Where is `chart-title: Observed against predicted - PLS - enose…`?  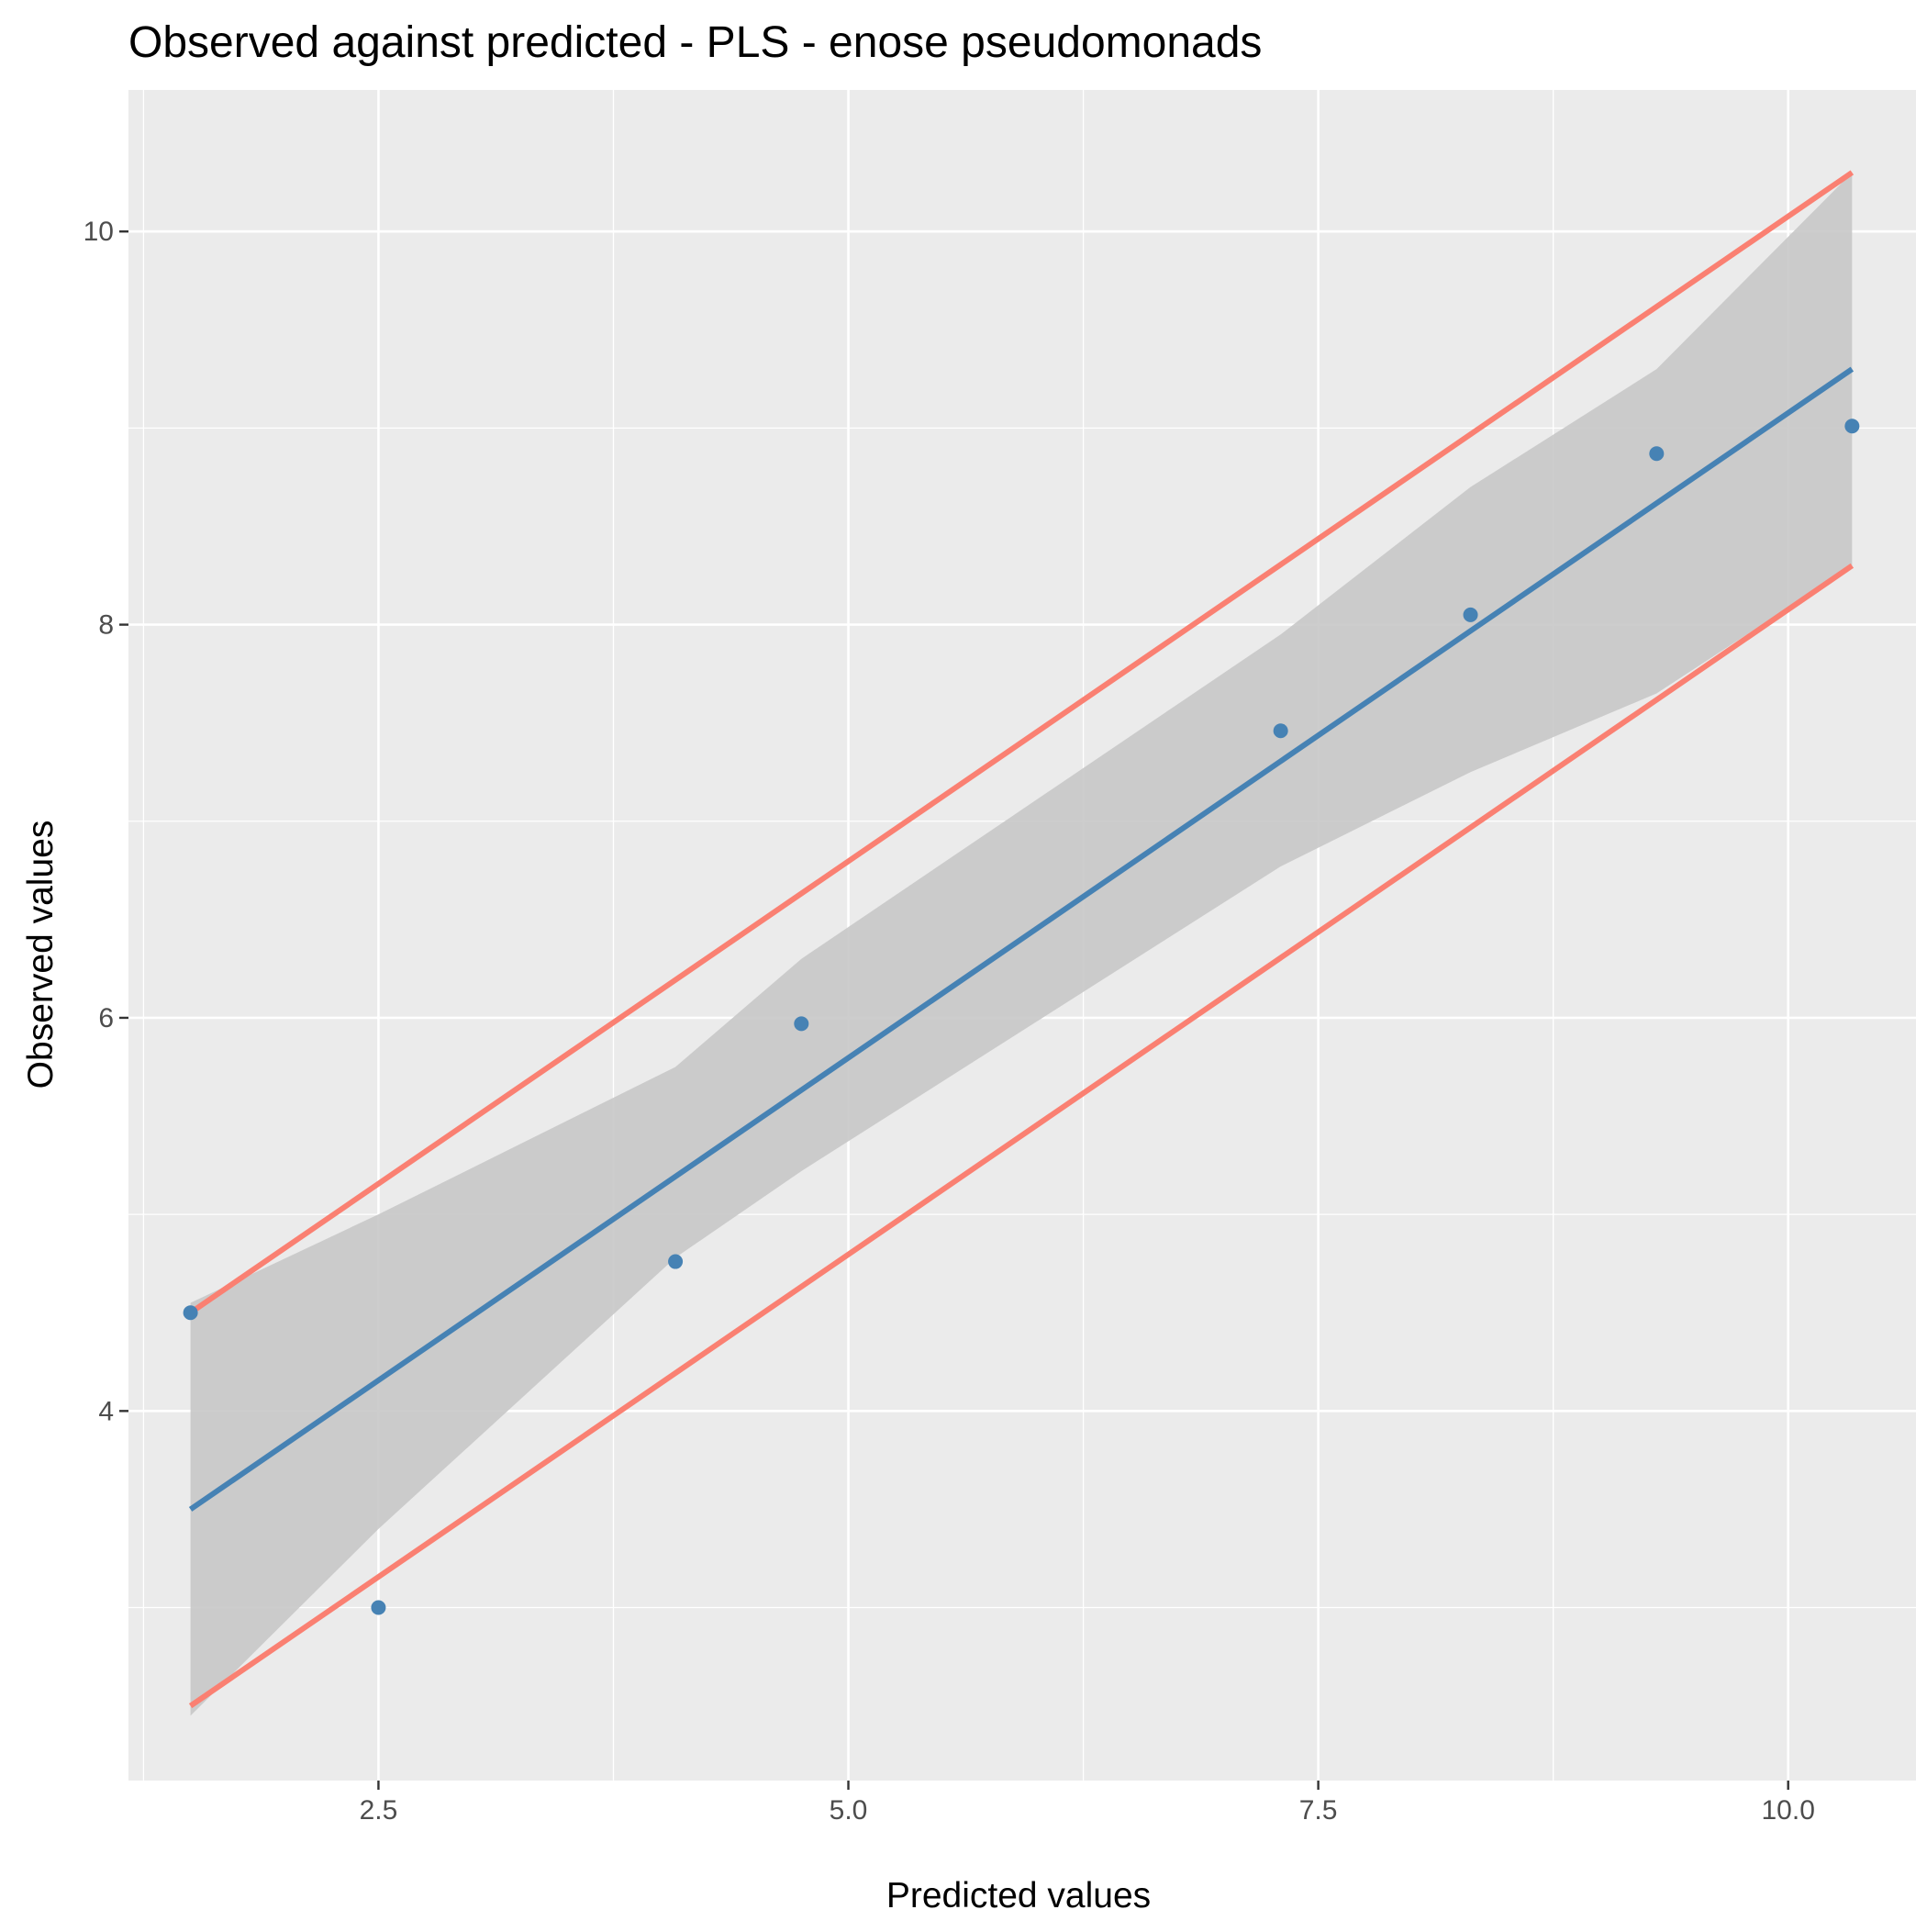 chart-title: Observed against predicted - PLS - enose… is located at coordinates (695, 42).